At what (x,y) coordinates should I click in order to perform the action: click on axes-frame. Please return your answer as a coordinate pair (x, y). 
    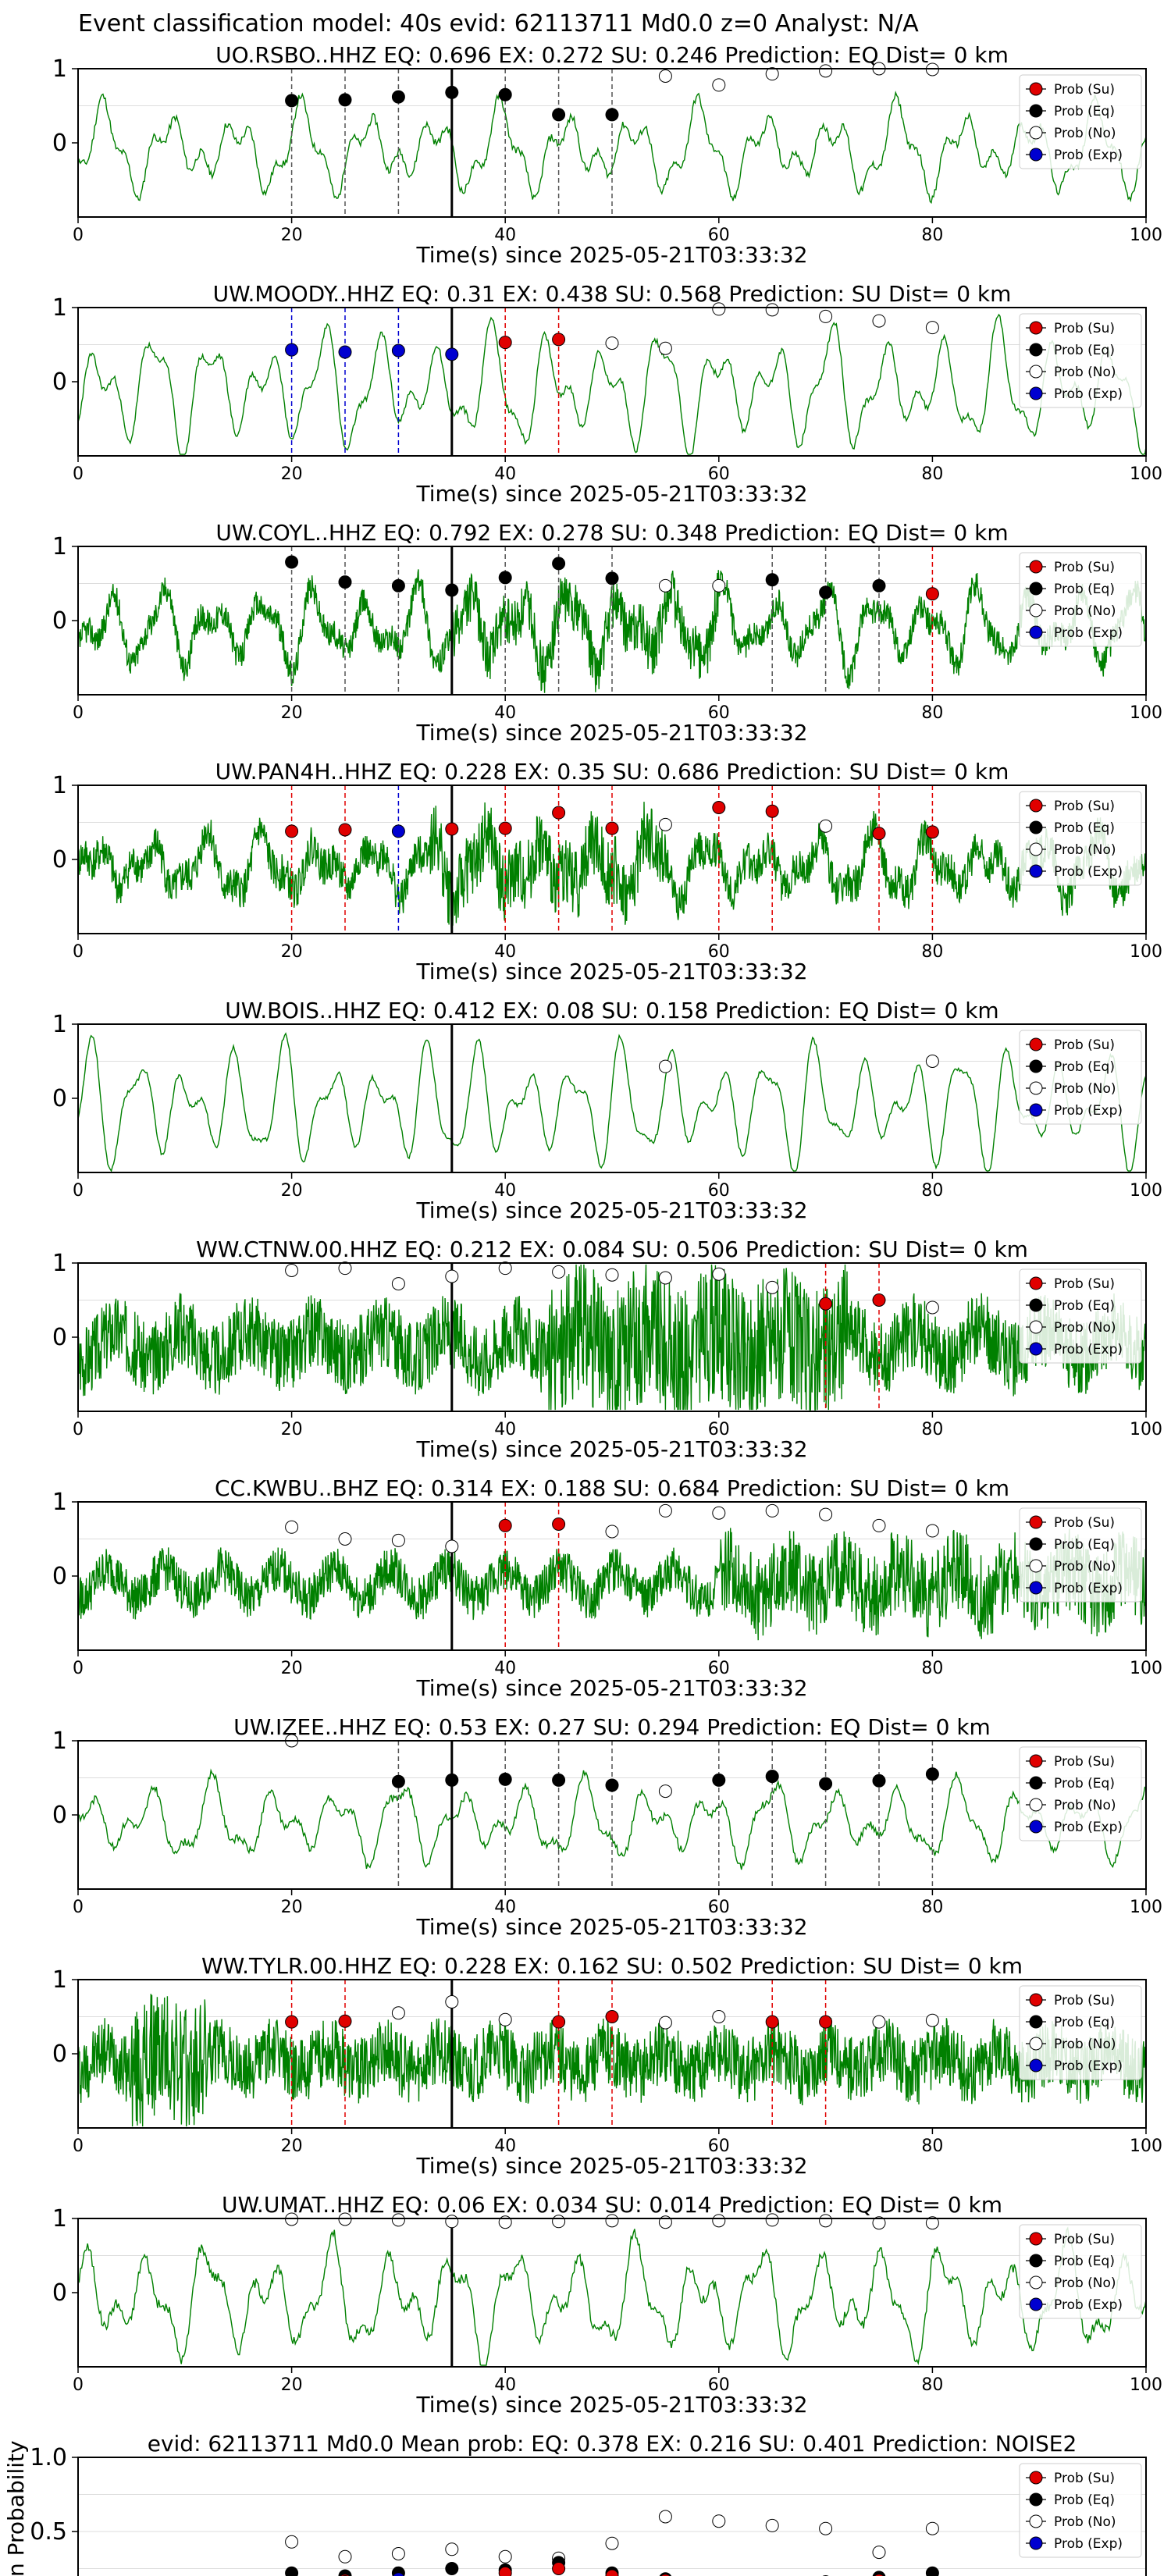
    Looking at the image, I should click on (612, 1098).